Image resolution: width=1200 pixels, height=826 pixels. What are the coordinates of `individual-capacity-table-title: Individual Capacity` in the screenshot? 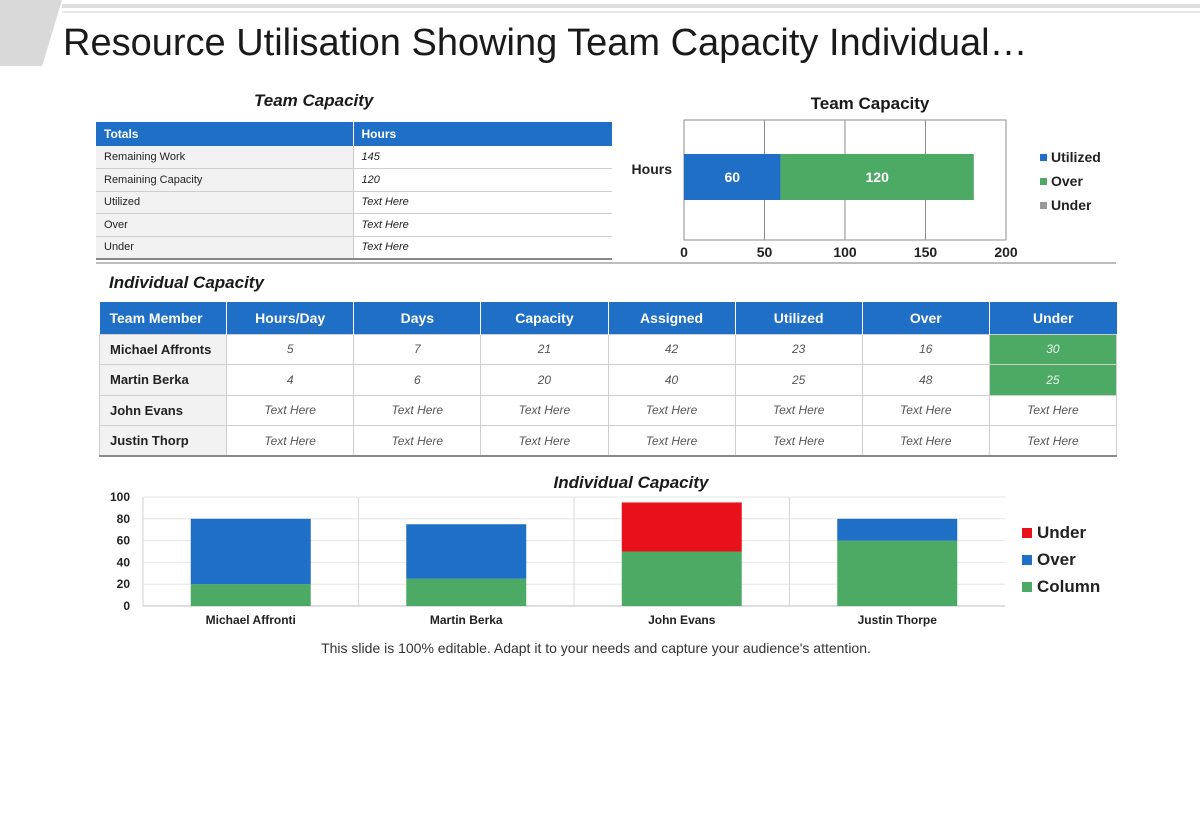 It's located at (186, 282).